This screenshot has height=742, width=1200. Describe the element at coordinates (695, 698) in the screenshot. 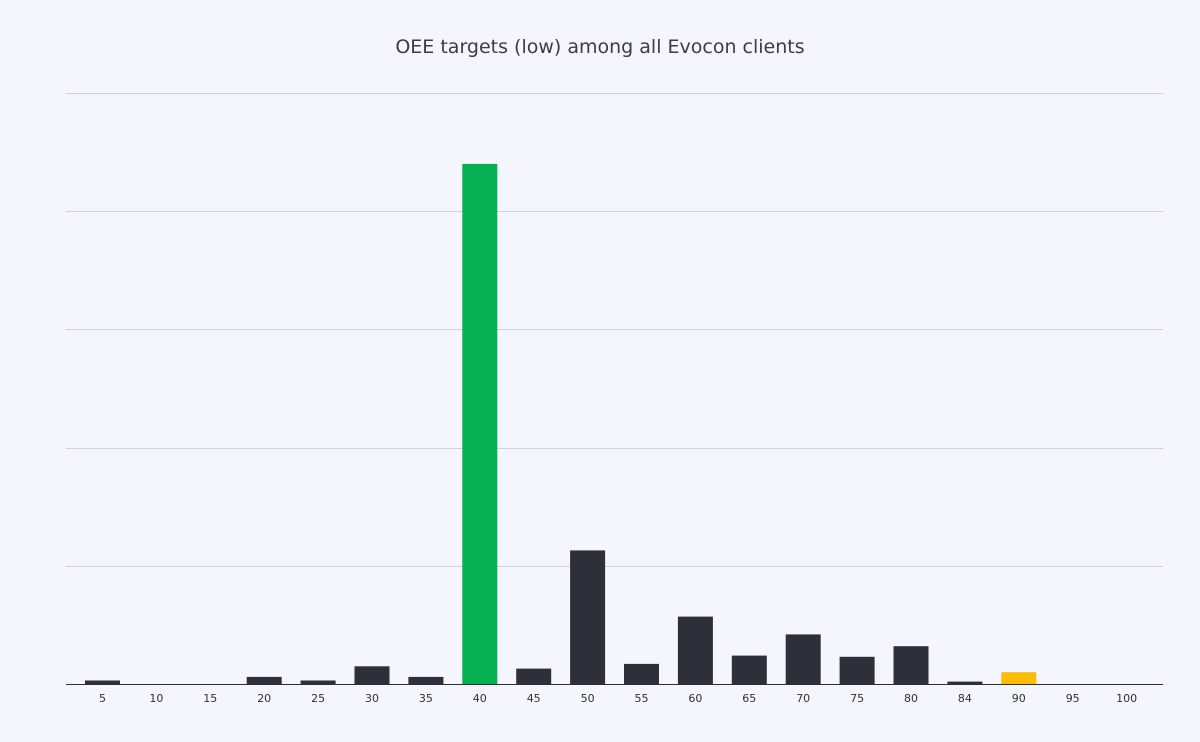

I see `x-tick-label-60: 60` at that location.